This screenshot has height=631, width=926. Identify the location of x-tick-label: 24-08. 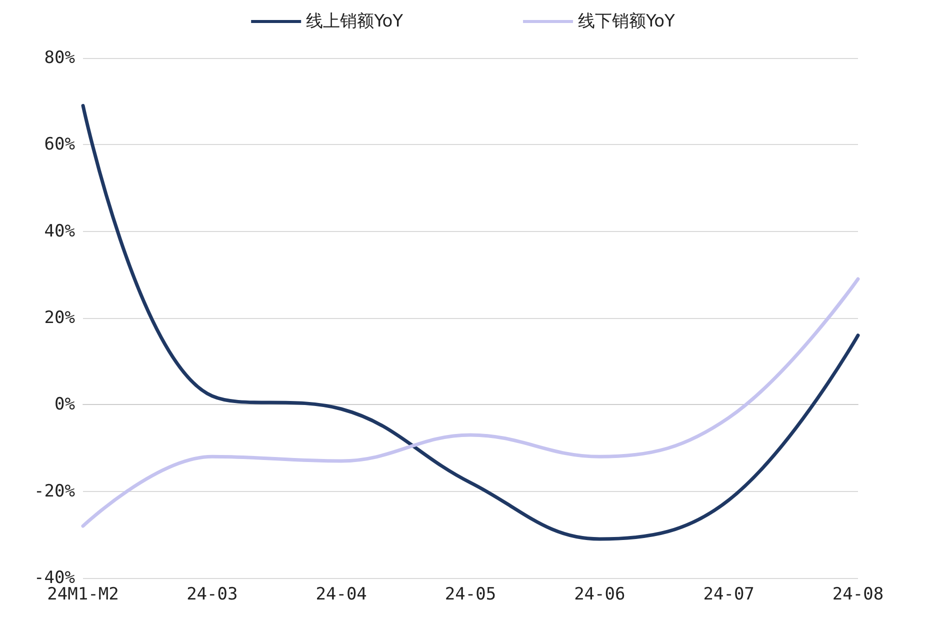
(858, 594).